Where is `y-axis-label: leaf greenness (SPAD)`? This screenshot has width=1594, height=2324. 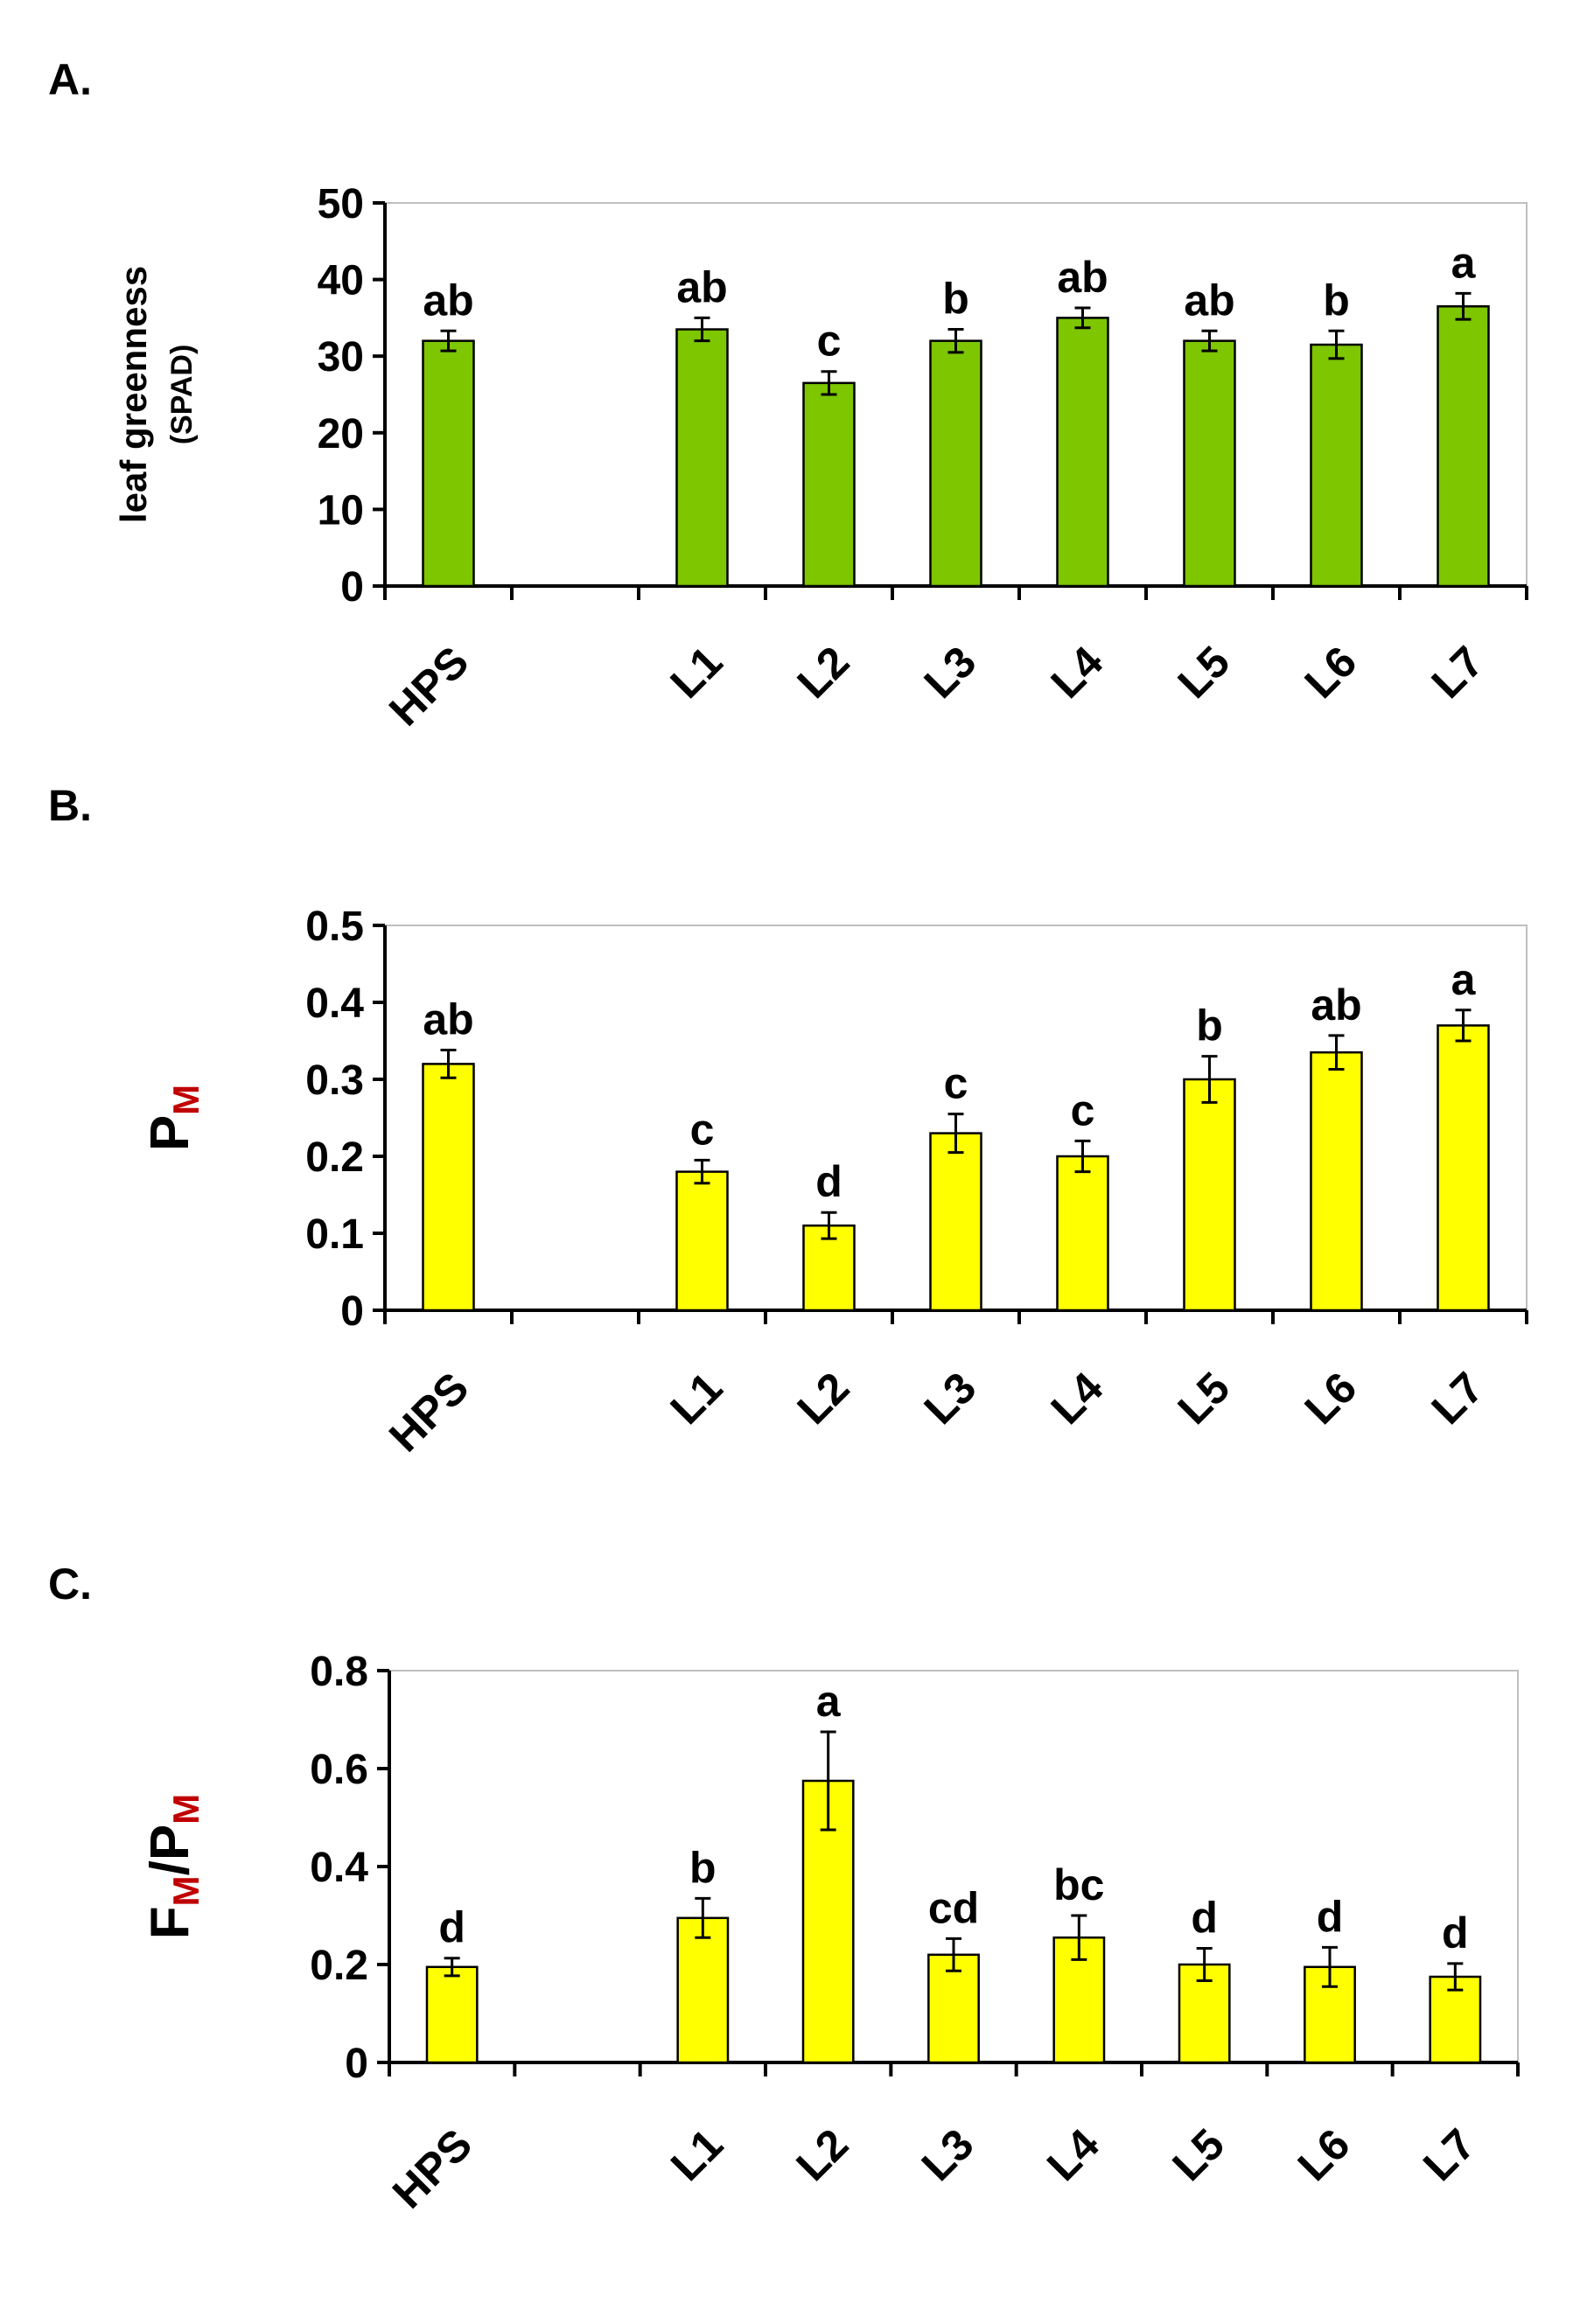
y-axis-label: leaf greenness (SPAD) is located at coordinates (156, 394).